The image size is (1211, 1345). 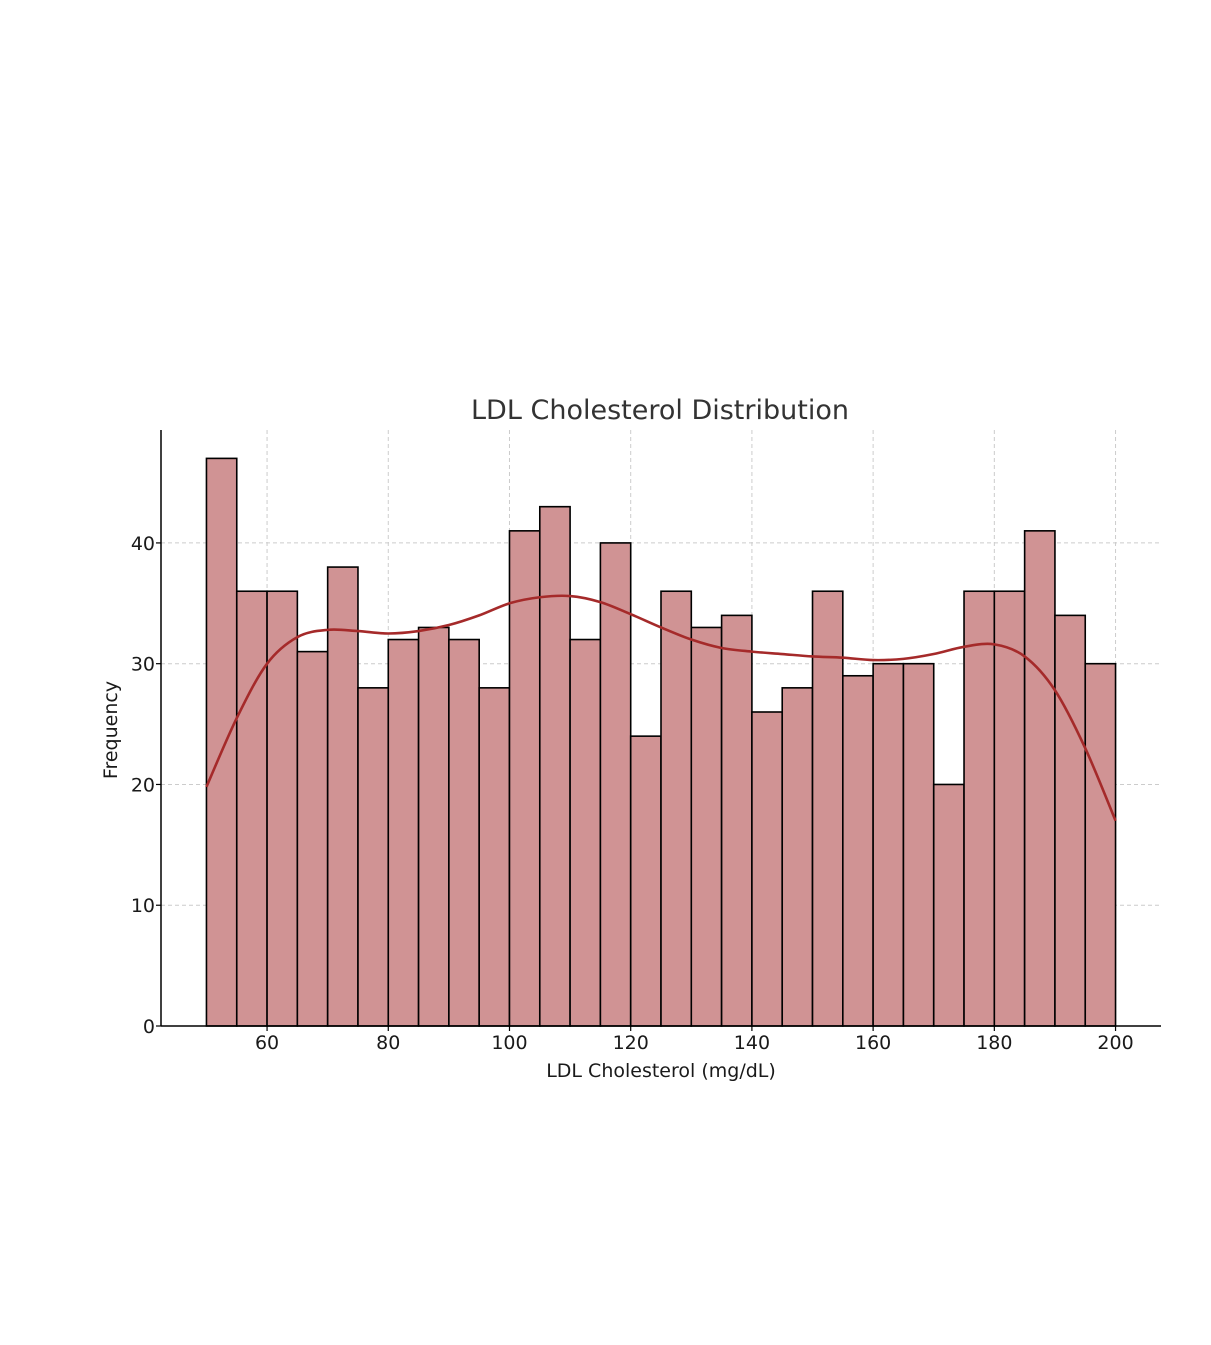 I want to click on y-tick-label: 10, so click(x=143, y=906).